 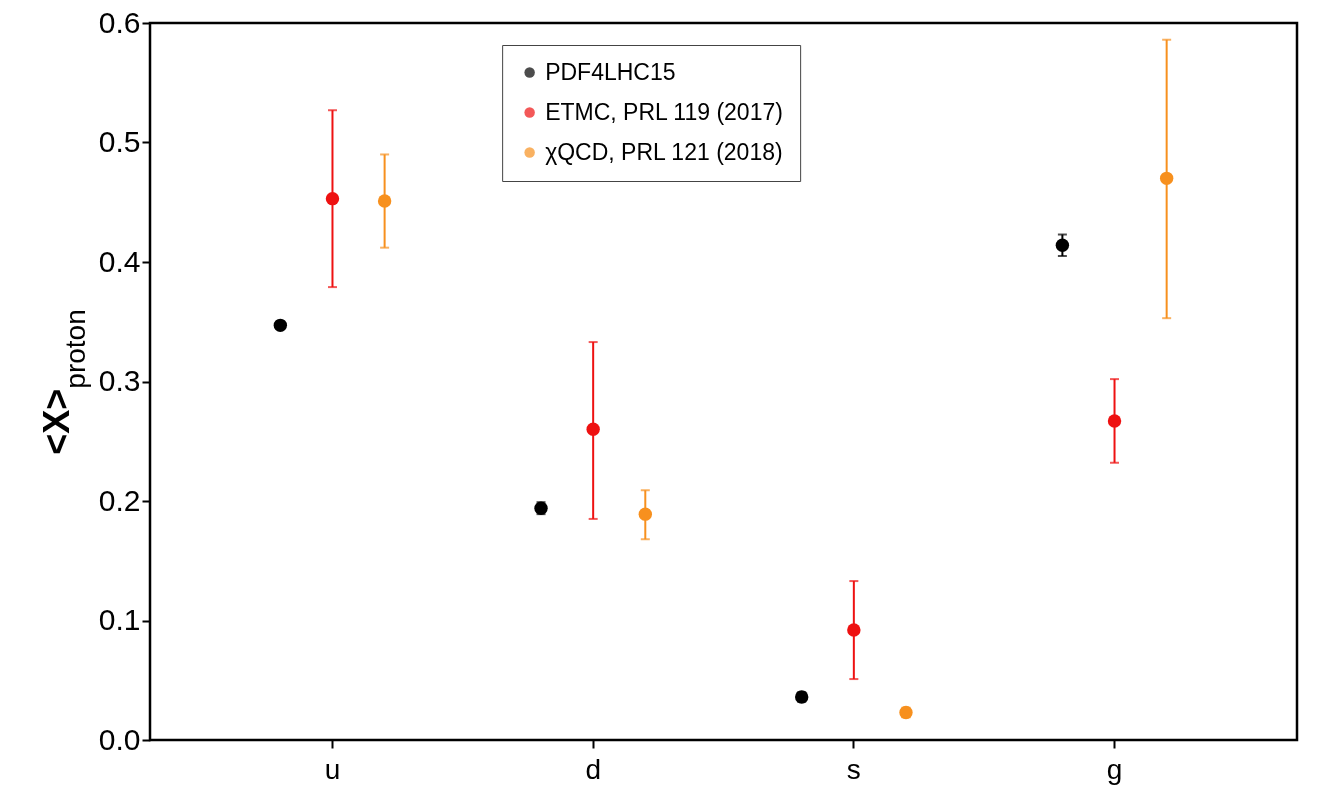 What do you see at coordinates (664, 151) in the screenshot?
I see `legend-label: χQCD, PRL 121 (2018)` at bounding box center [664, 151].